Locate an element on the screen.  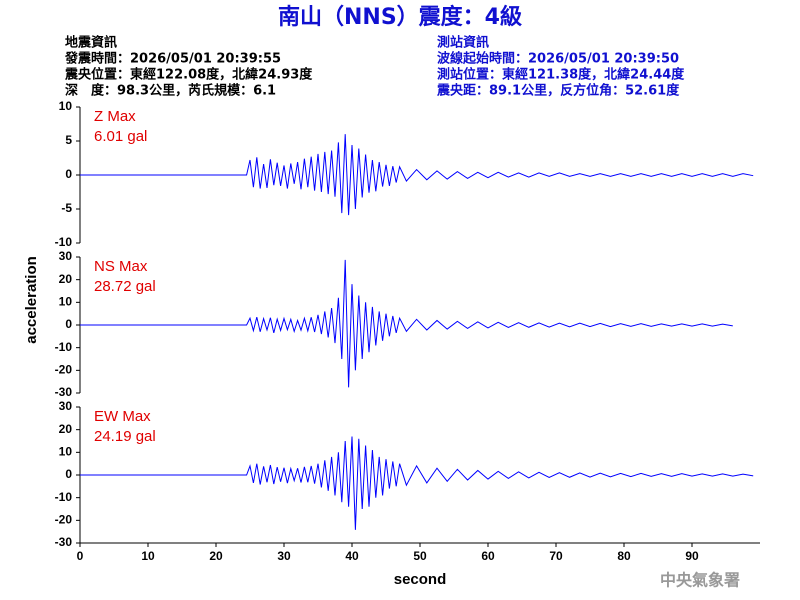
max-annotation: NS Max is located at coordinates (121, 266).